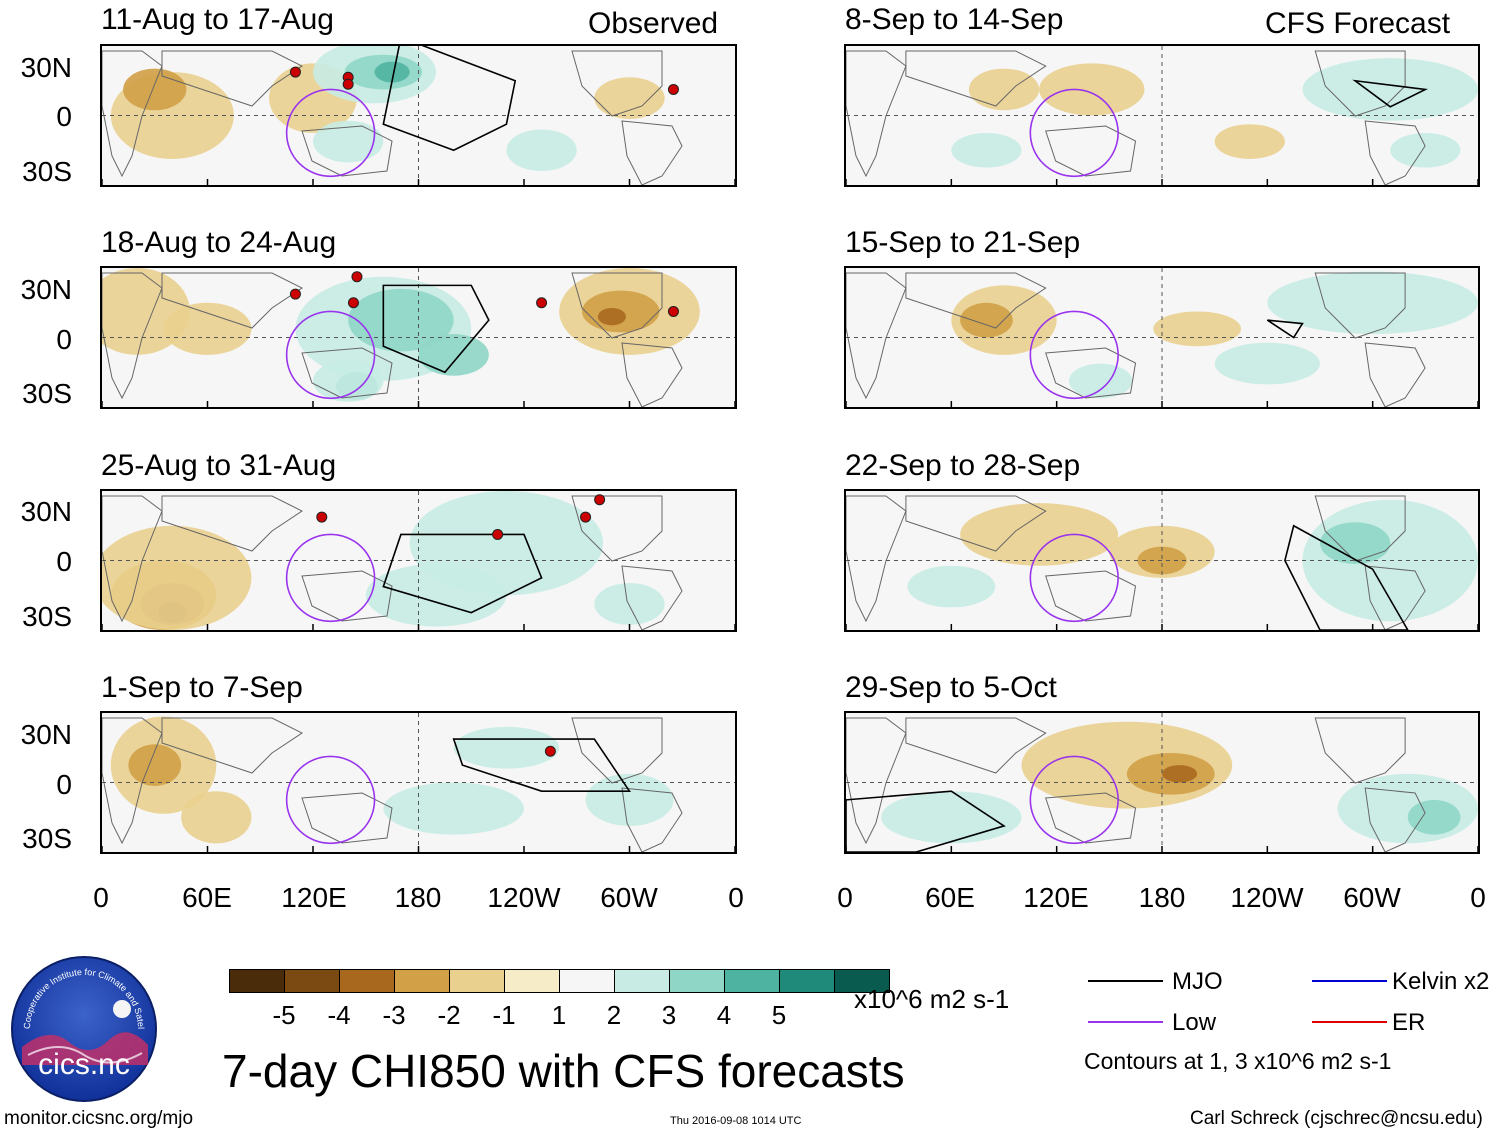  Describe the element at coordinates (99, 1118) in the screenshot. I see `footer-url: monitor.cicsnc.org/mjo` at that location.